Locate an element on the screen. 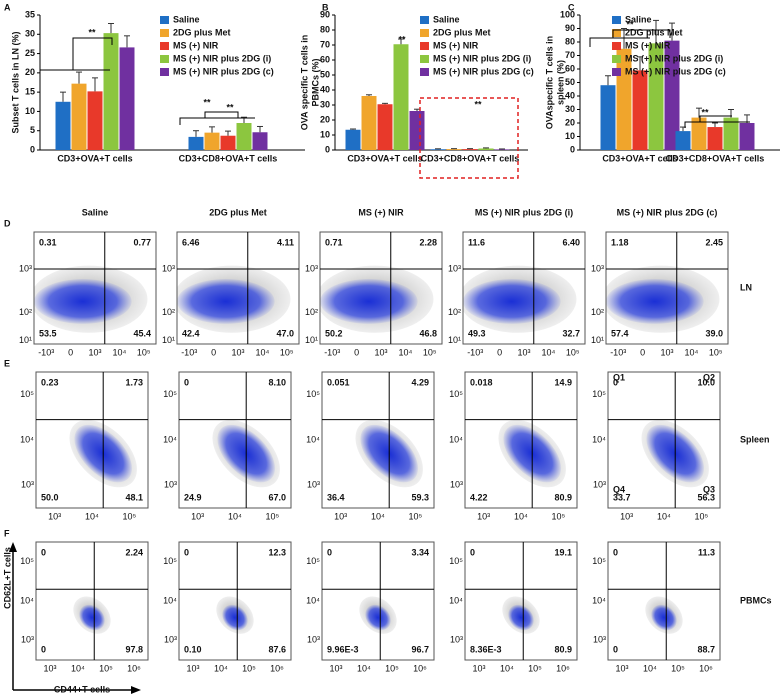 The image size is (784, 697). quadrant-ur: 2.45 is located at coordinates (714, 242).